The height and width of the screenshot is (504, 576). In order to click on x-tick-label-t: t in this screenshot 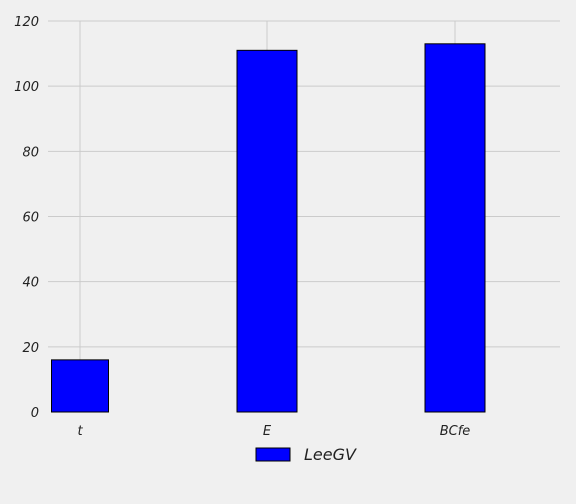, I will do `click(80, 431)`.